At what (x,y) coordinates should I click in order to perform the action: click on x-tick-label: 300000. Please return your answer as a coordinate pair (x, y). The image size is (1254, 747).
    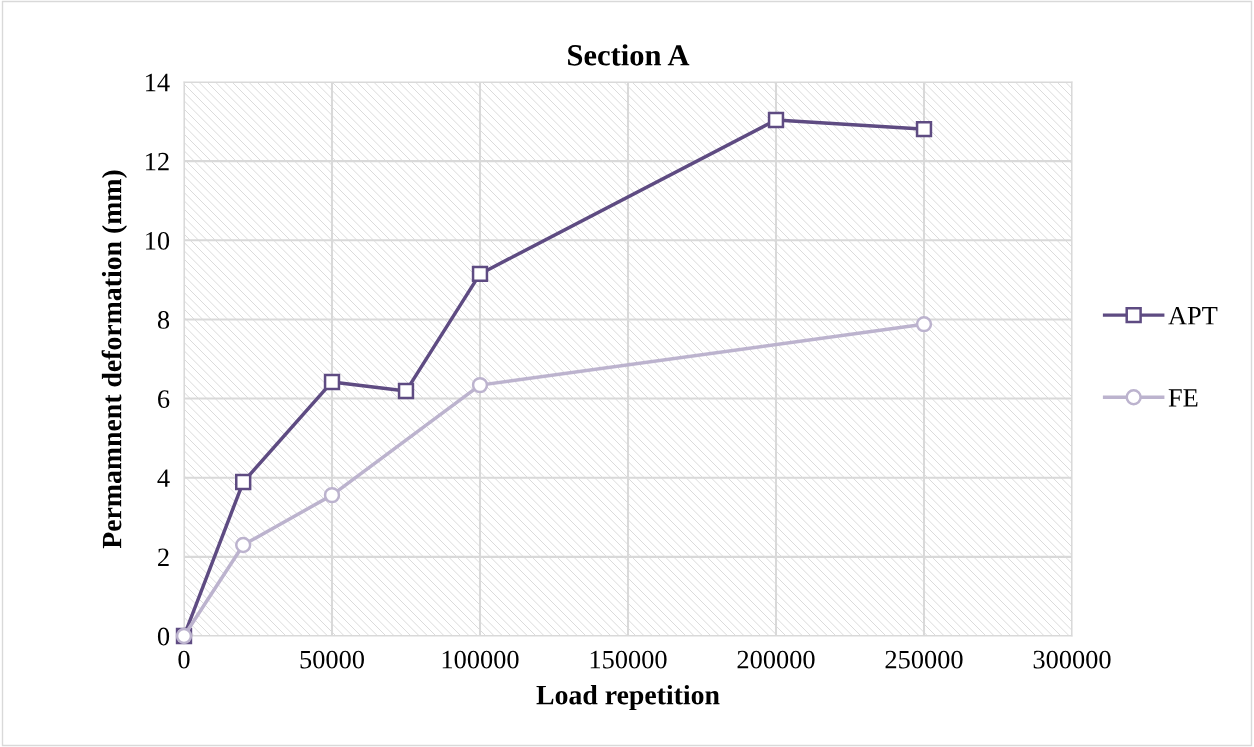
    Looking at the image, I should click on (1072, 659).